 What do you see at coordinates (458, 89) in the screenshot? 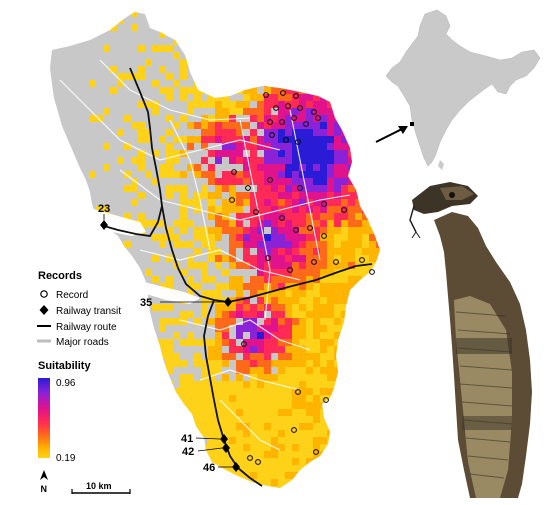
I see `india-inset-map` at bounding box center [458, 89].